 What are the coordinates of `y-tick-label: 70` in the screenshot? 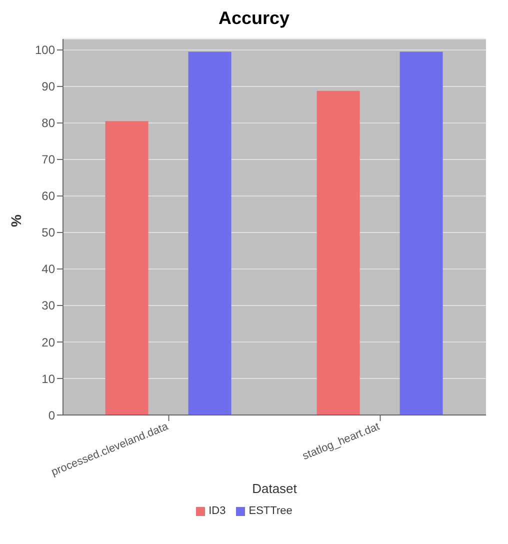 It's located at (49, 159).